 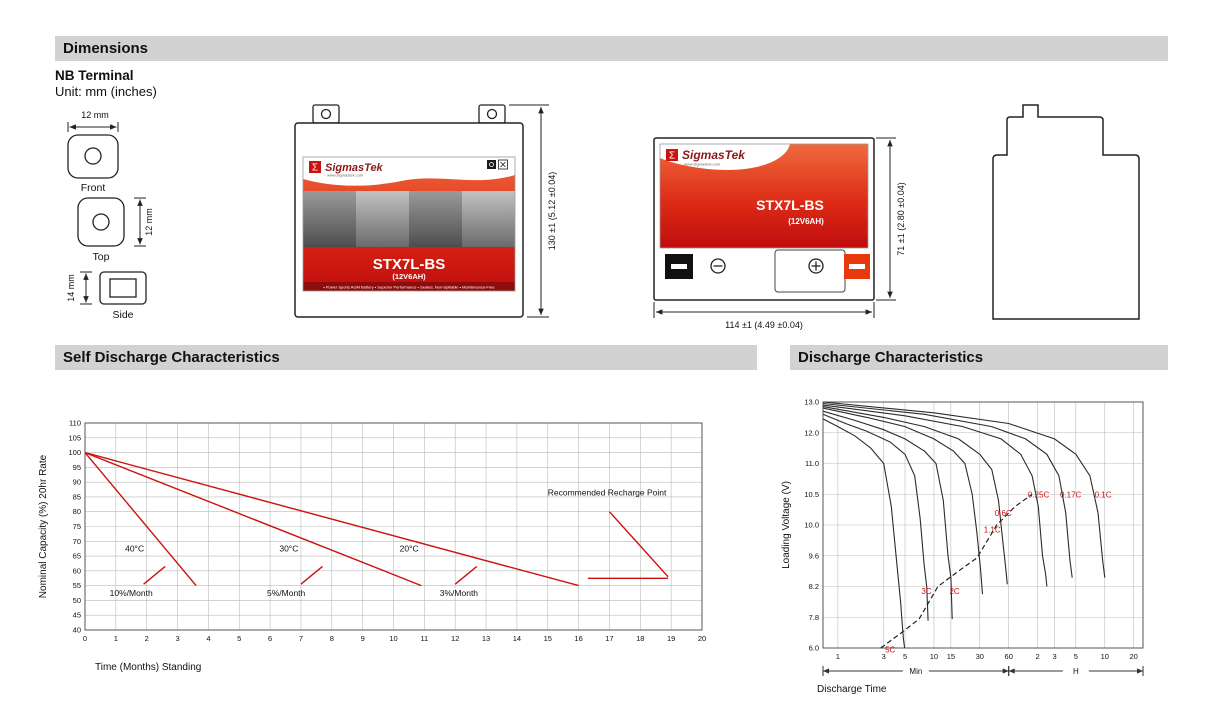 I want to click on terminal-top-dim-label: 12 mm, so click(x=149, y=222).